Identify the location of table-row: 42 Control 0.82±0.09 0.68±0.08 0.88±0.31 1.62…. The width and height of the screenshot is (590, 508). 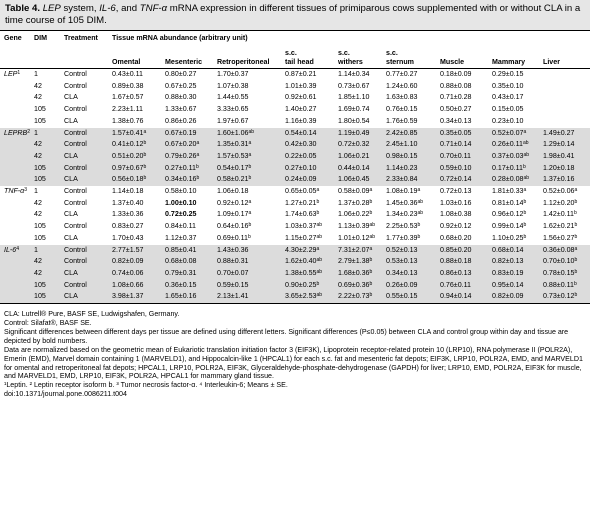
(295, 262).